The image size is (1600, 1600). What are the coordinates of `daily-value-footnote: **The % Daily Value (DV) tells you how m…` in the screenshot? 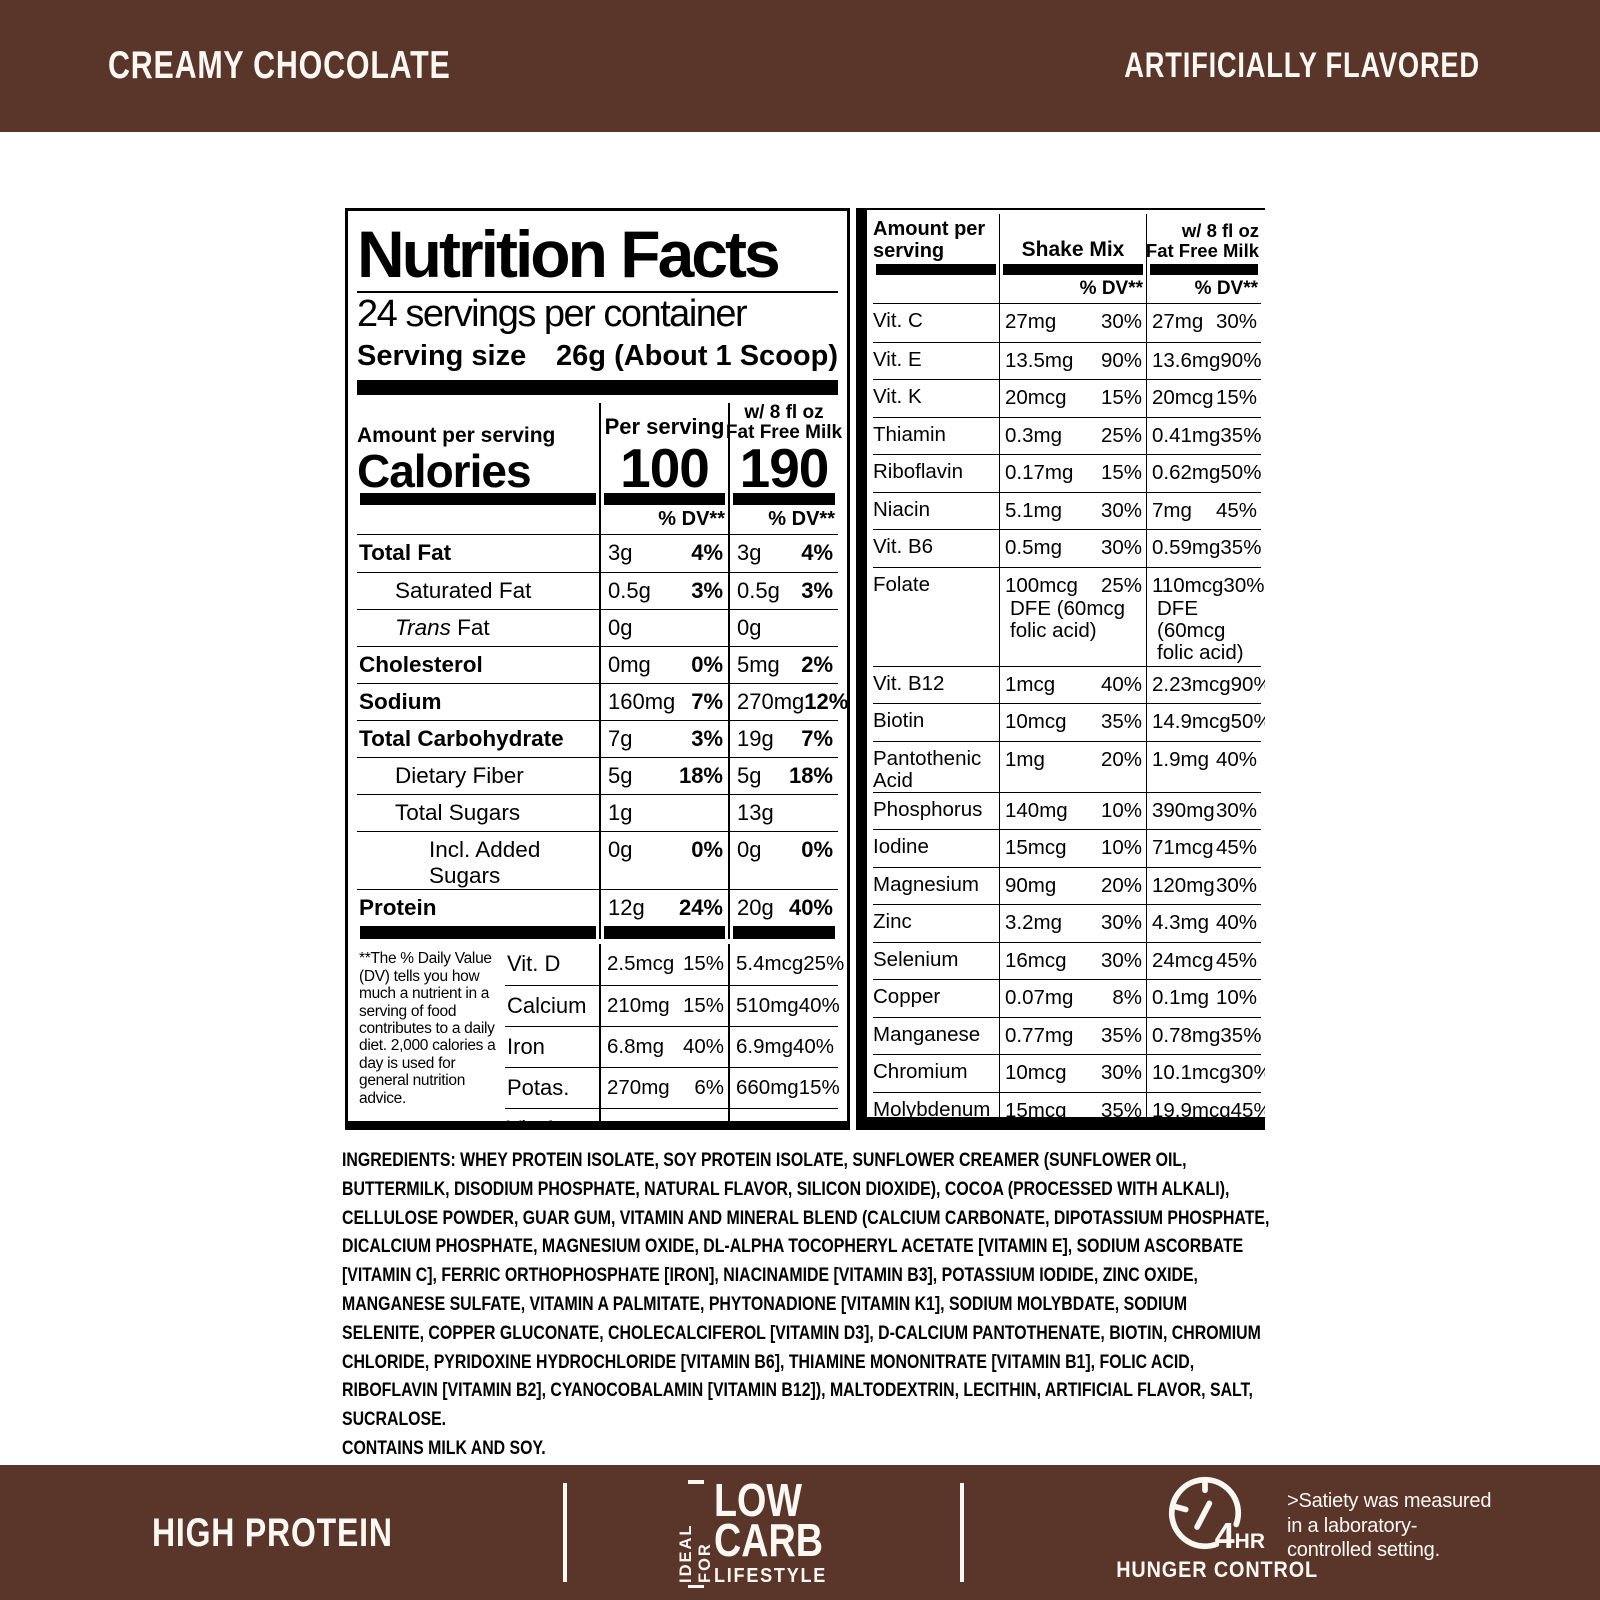 It's located at (427, 1028).